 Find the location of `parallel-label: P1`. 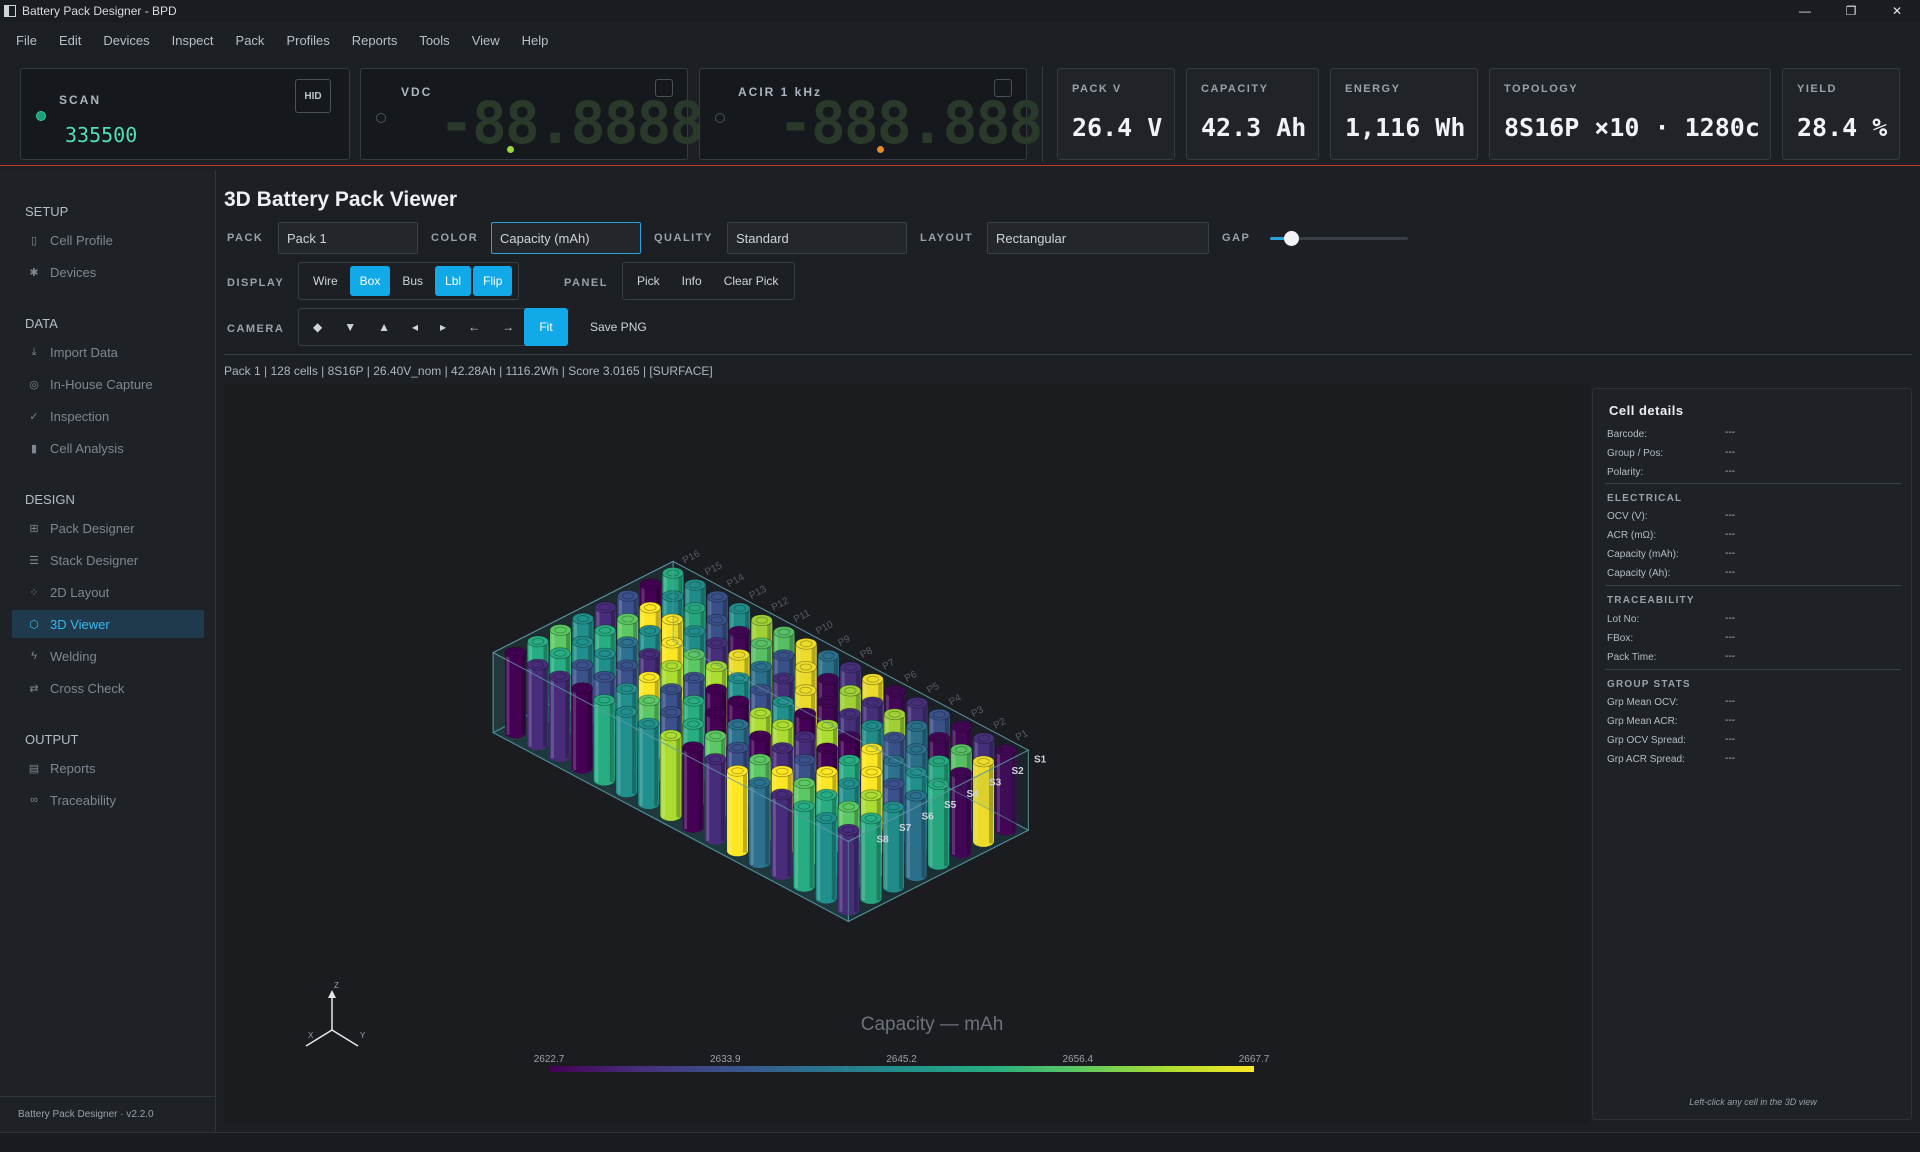

parallel-label: P1 is located at coordinates (1022, 736).